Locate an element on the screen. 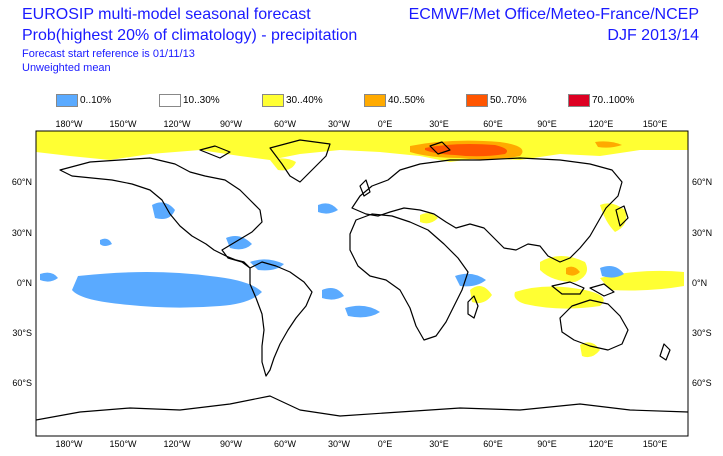 The width and height of the screenshot is (723, 456). eurasia-coast is located at coordinates (487, 210).